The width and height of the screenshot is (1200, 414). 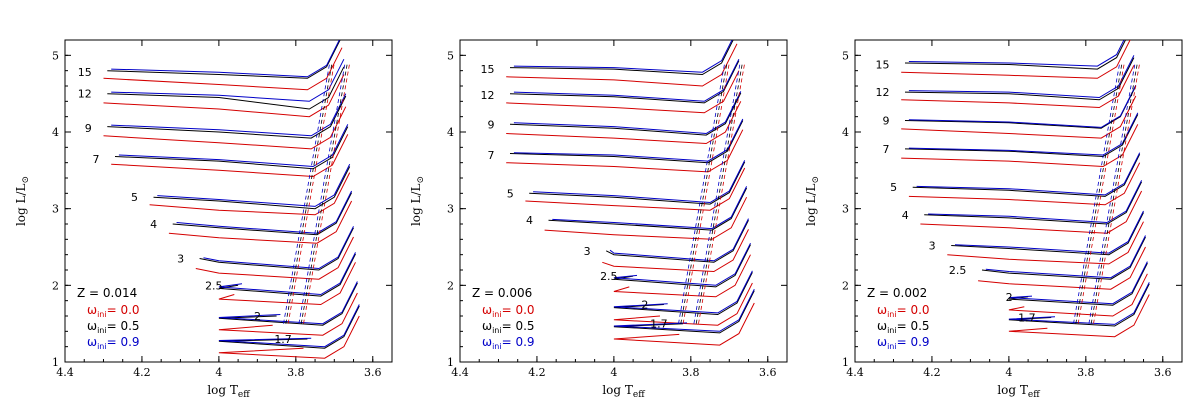 I want to click on x-tick-label: 3.6, so click(x=1163, y=372).